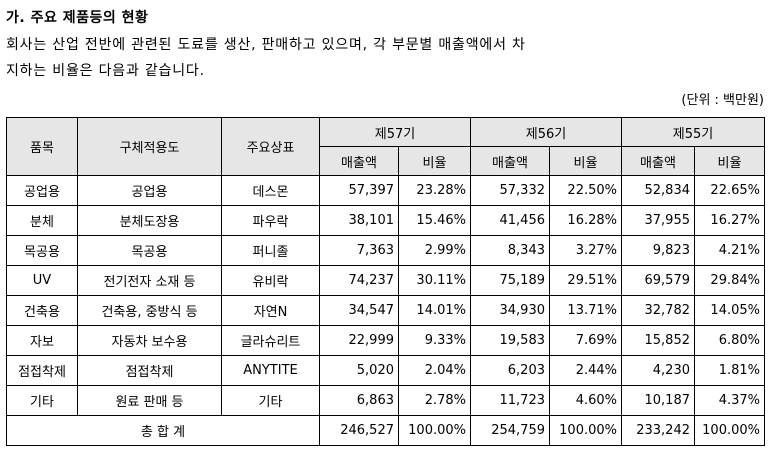 The image size is (773, 463). What do you see at coordinates (658, 400) in the screenshot?
I see `cell-sales-55: 10,187` at bounding box center [658, 400].